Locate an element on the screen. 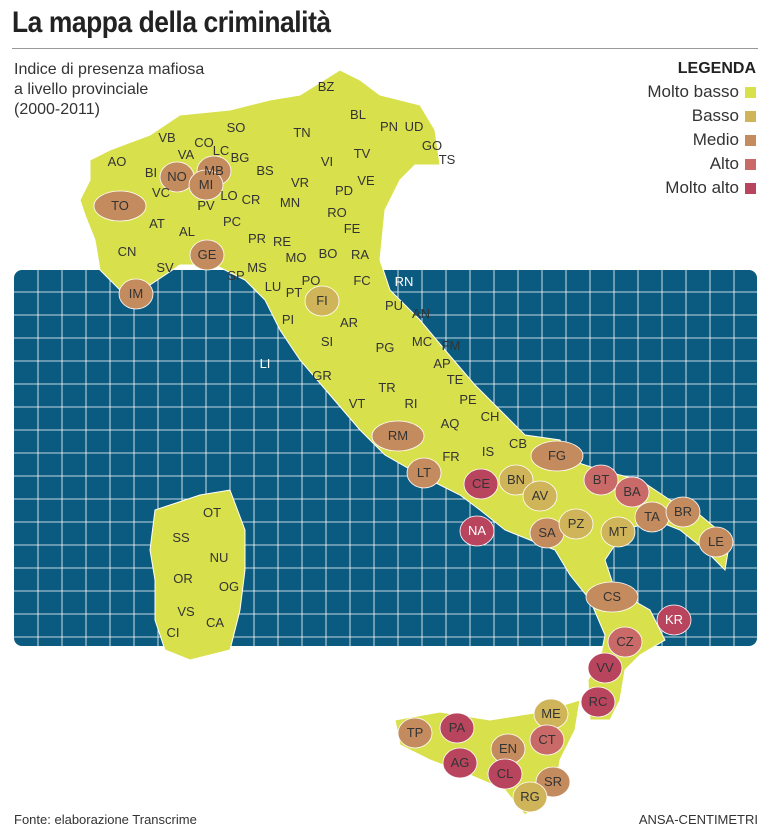 Image resolution: width=770 pixels, height=831 pixels. province-label-mt: MT is located at coordinates (618, 531).